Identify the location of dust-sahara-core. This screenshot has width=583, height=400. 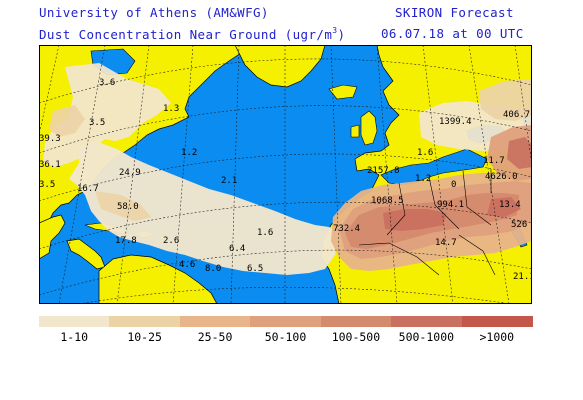
(452, 214).